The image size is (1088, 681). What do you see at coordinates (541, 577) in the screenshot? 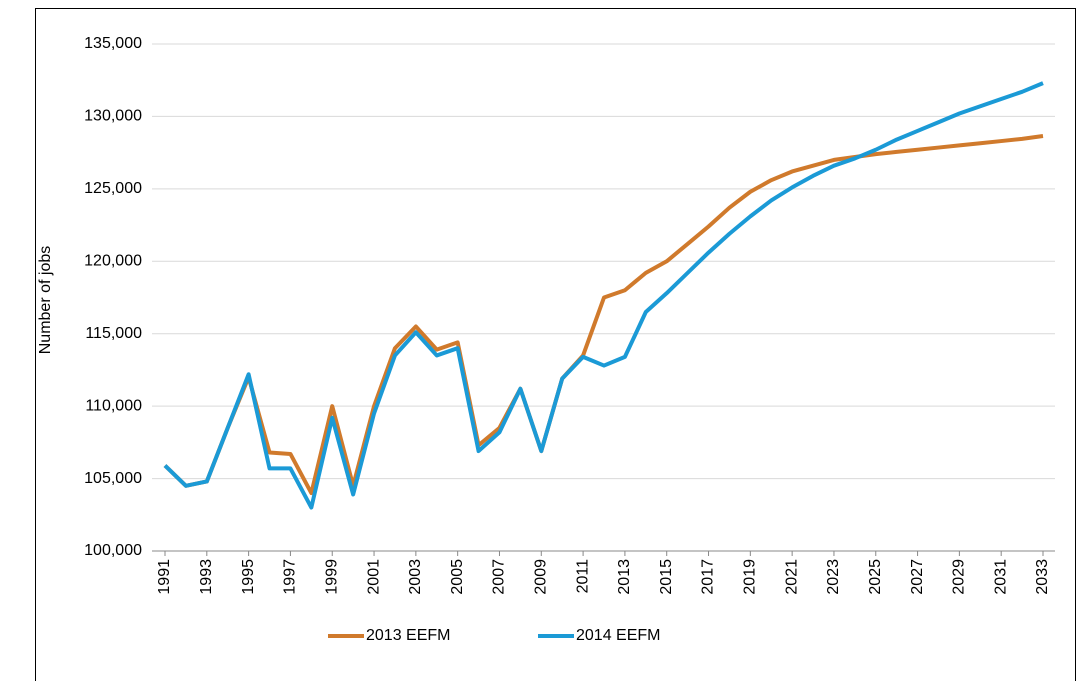
I see `x-tick-label: 2009` at bounding box center [541, 577].